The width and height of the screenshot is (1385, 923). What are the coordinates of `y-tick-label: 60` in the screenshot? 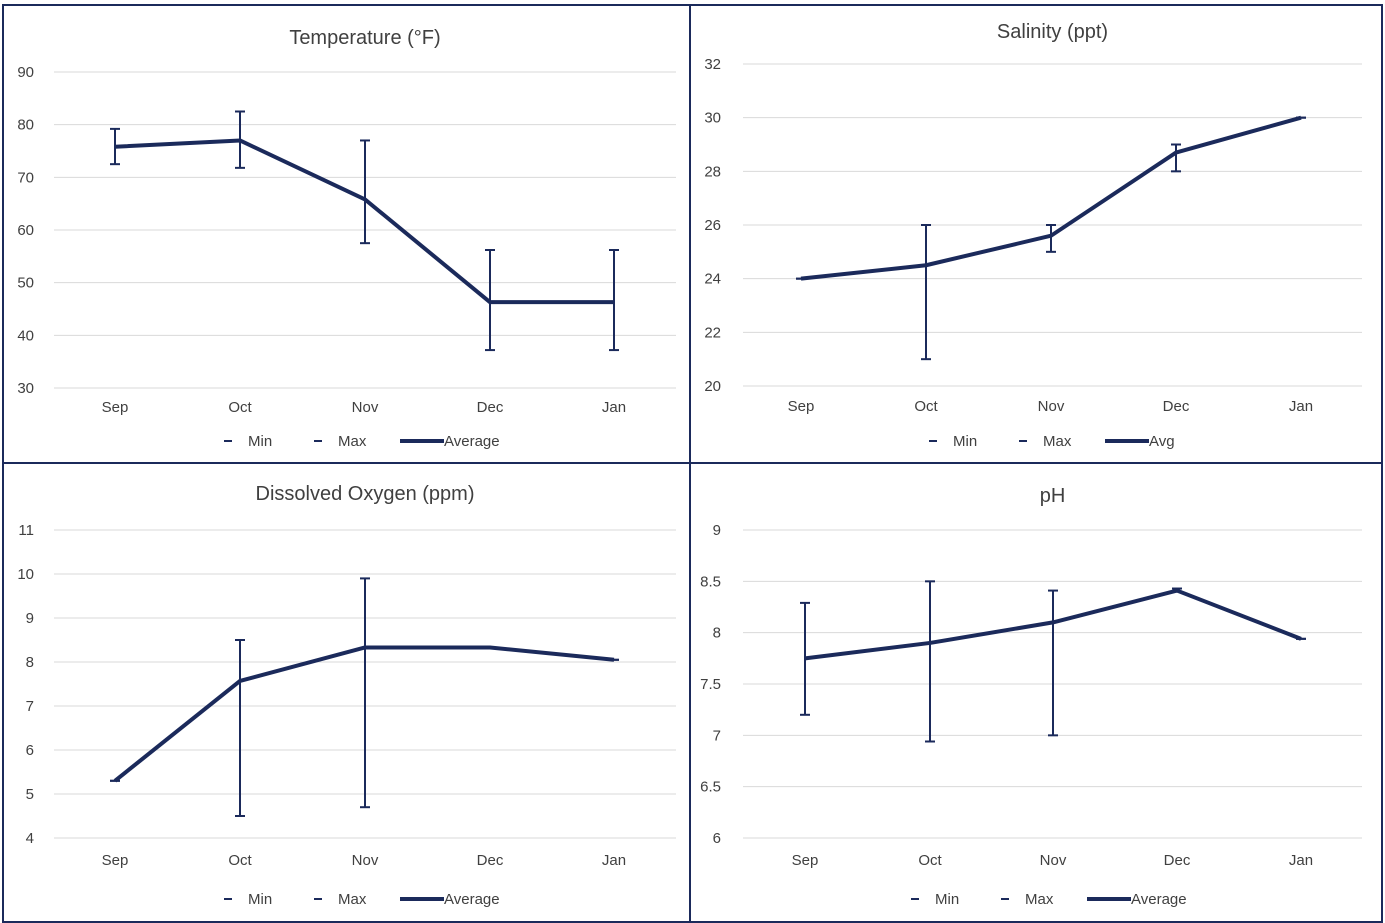 It's located at (25, 230).